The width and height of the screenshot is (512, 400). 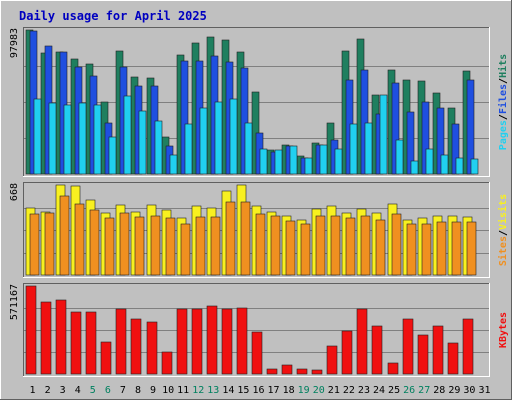 What do you see at coordinates (213, 390) in the screenshot?
I see `x-tick-label-day-13: 13` at bounding box center [213, 390].